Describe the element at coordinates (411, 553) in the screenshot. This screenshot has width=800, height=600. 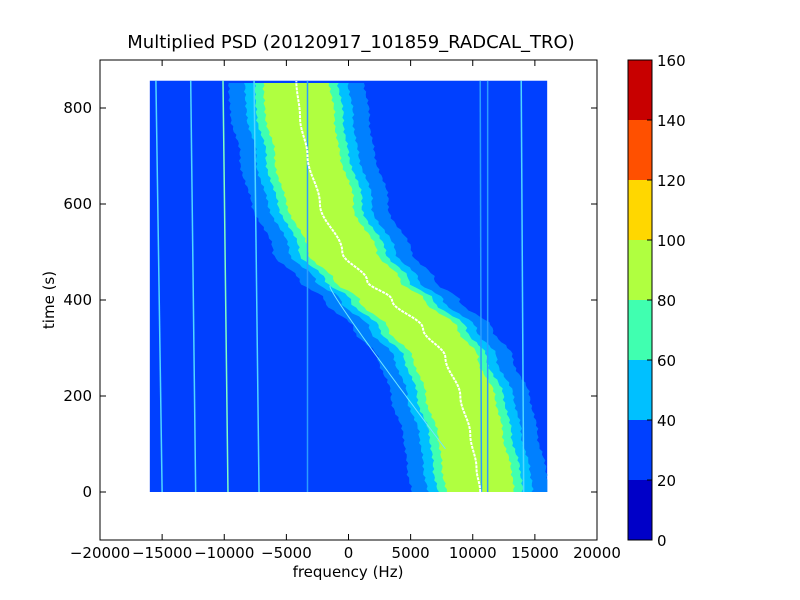
I see `x-tick-label: 5000` at that location.